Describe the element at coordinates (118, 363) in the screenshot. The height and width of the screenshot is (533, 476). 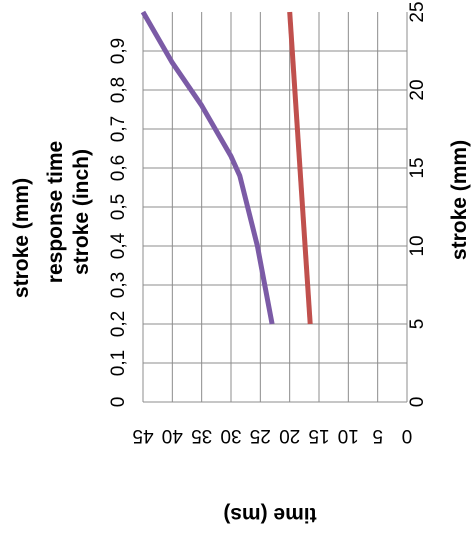
I see `y-left-tick-label: 0,1` at that location.